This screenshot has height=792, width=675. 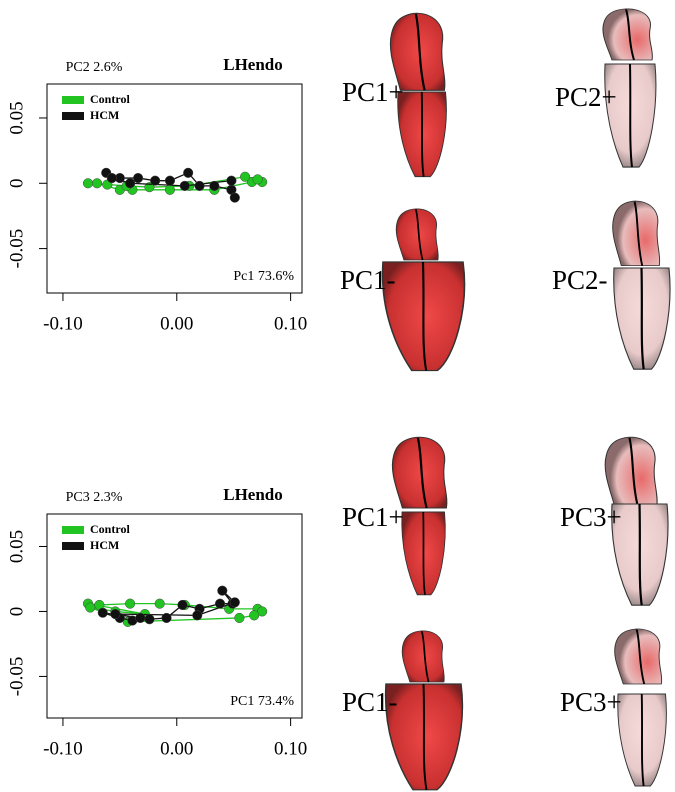 I want to click on x-axis-label: Pc1 73.6%, so click(x=263, y=276).